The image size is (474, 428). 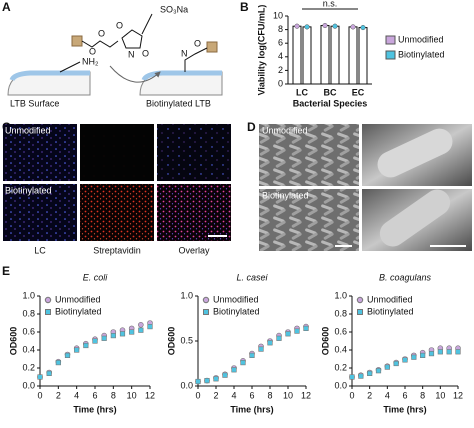 What do you see at coordinates (387, 395) in the screenshot?
I see `x-tick-label: 4` at bounding box center [387, 395].